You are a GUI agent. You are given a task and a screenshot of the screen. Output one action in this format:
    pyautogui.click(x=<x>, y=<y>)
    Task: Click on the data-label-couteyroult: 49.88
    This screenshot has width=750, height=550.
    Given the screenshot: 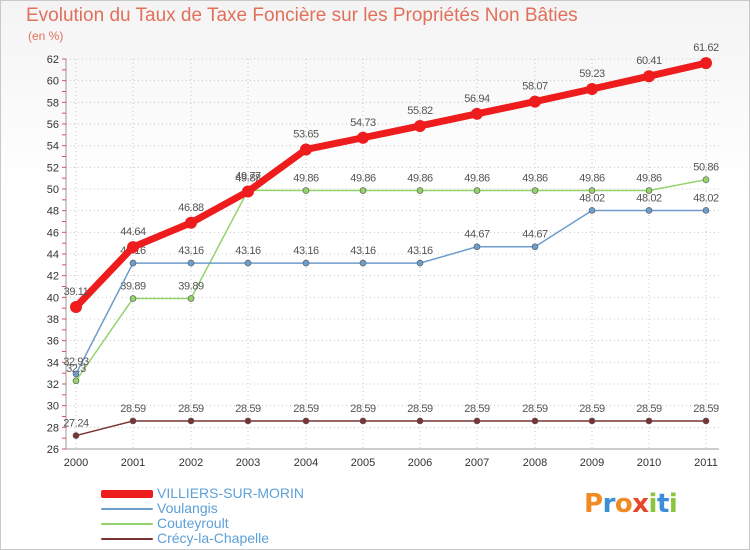 What is the action you would take?
    pyautogui.click(x=248, y=178)
    